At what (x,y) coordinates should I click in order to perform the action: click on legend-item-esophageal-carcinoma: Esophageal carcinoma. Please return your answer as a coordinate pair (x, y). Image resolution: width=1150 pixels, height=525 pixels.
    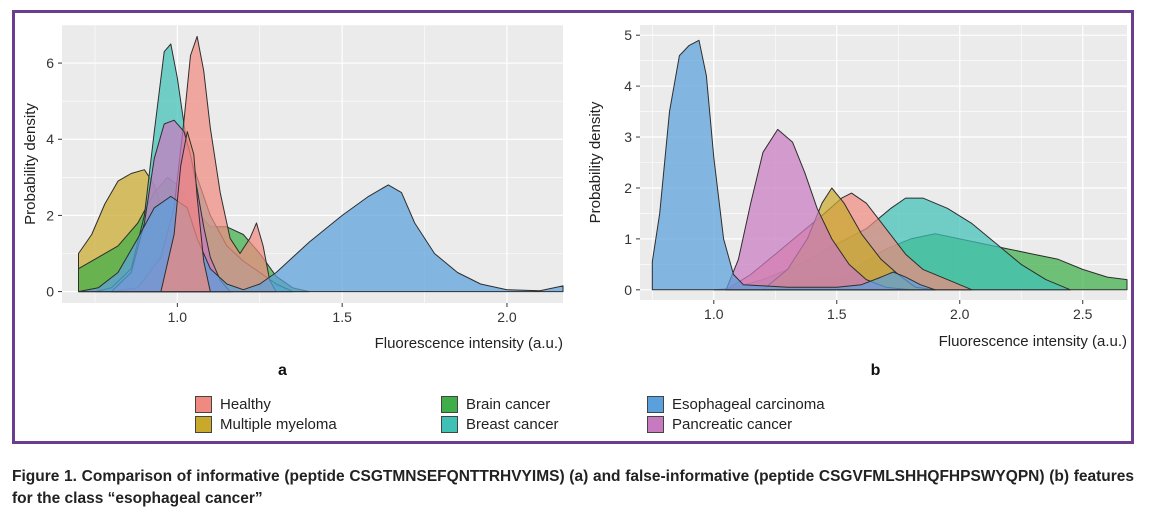
    Looking at the image, I should click on (736, 404).